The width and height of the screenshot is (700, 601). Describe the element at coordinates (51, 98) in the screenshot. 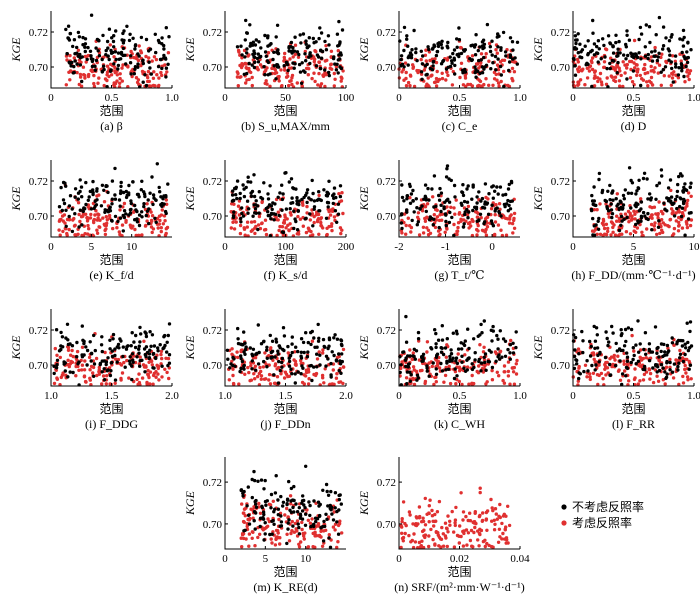

I see `x-tick-label: 0` at that location.